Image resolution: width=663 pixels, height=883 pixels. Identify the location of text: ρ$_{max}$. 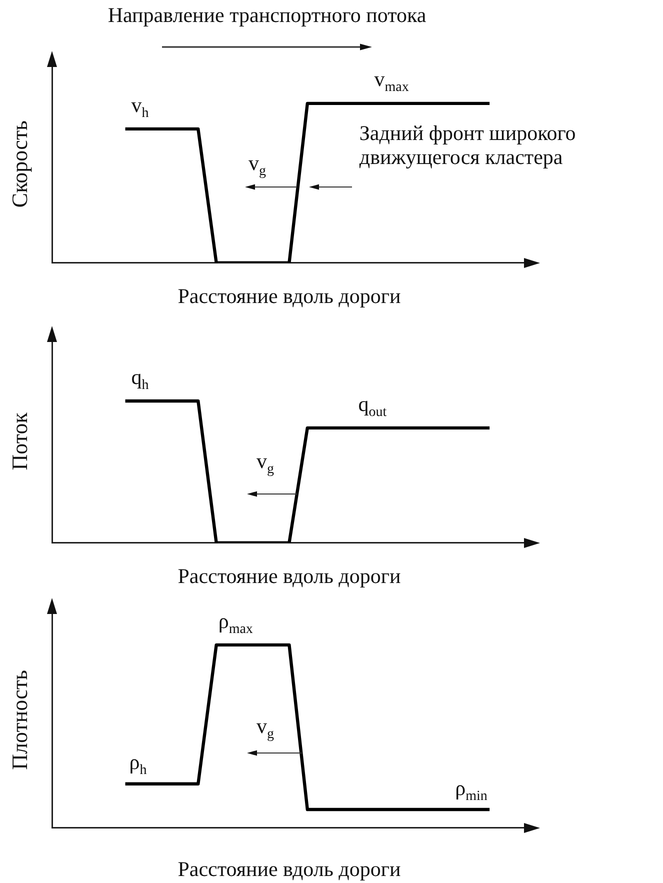
(235, 623).